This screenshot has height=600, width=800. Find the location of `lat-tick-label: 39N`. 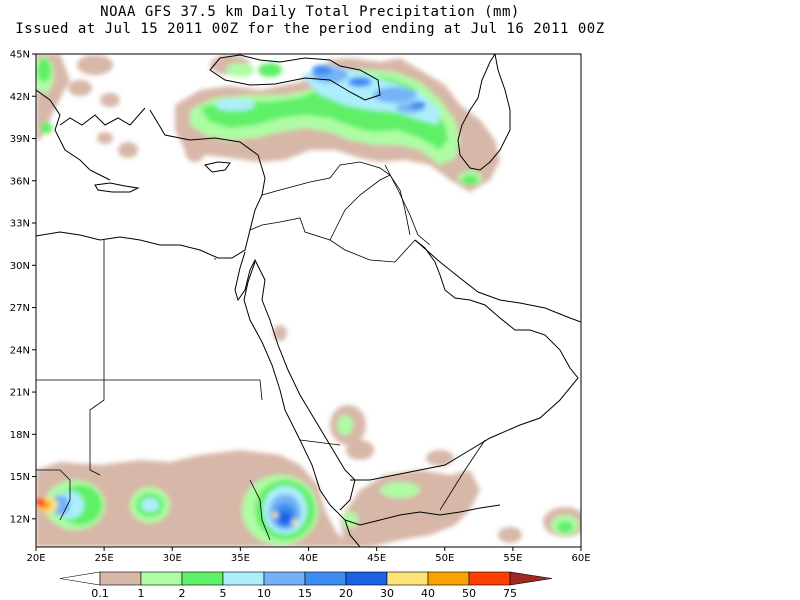

lat-tick-label: 39N is located at coordinates (20, 139).